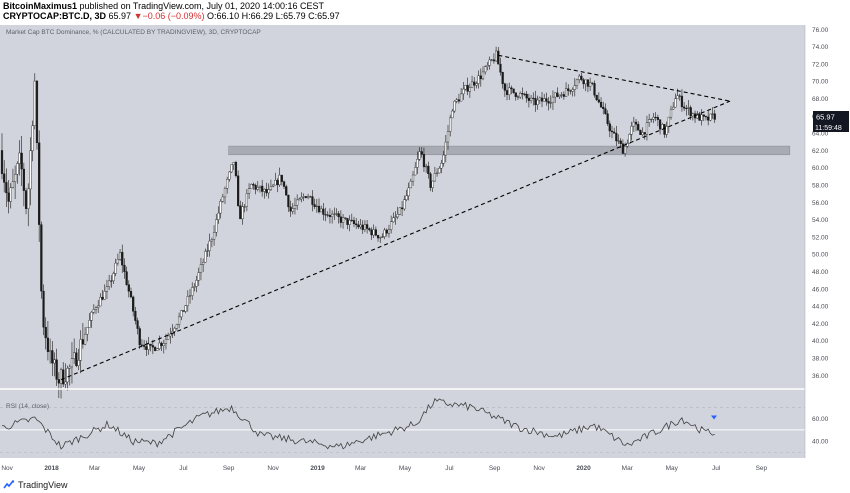 This screenshot has height=493, width=850. I want to click on rsi-label: RSI (14, close), so click(27, 406).